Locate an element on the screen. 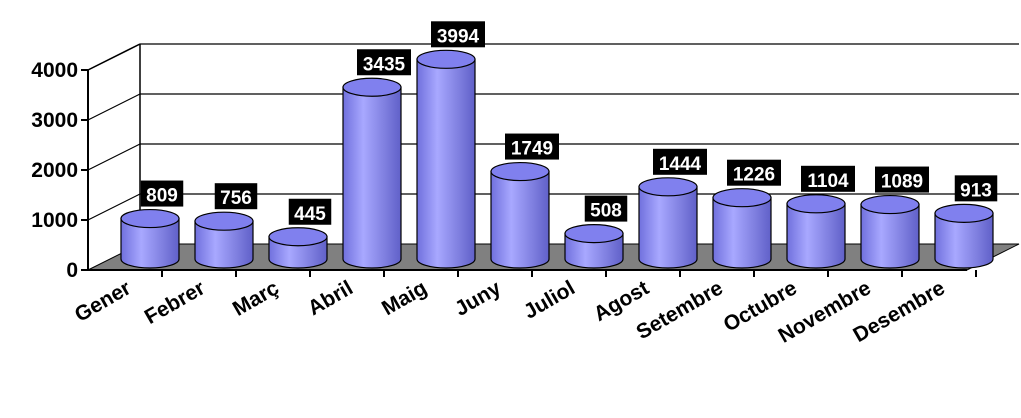 This screenshot has width=1021, height=418. x-category-label: Febrer is located at coordinates (175, 302).